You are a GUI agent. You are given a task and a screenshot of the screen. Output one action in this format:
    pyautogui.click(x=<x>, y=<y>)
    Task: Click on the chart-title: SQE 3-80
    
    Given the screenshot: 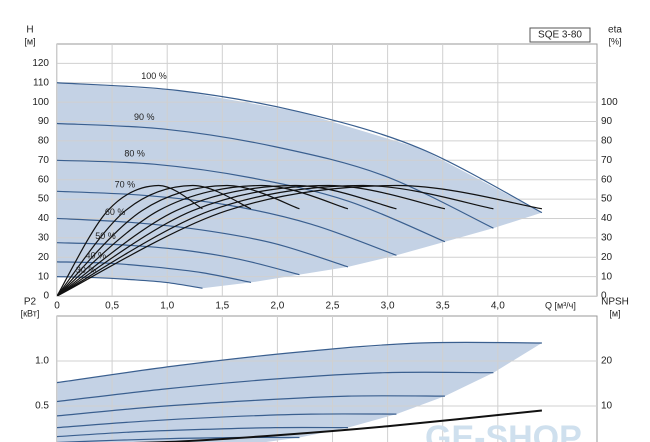 What is the action you would take?
    pyautogui.click(x=560, y=35)
    